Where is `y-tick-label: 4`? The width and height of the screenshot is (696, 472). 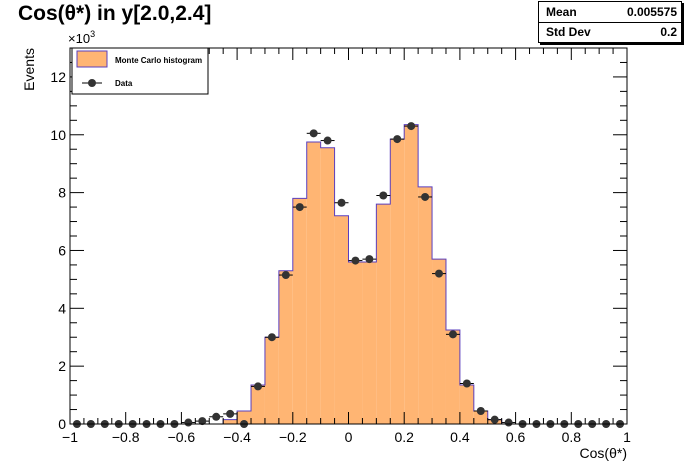 y-tick-label: 4 is located at coordinates (62, 308).